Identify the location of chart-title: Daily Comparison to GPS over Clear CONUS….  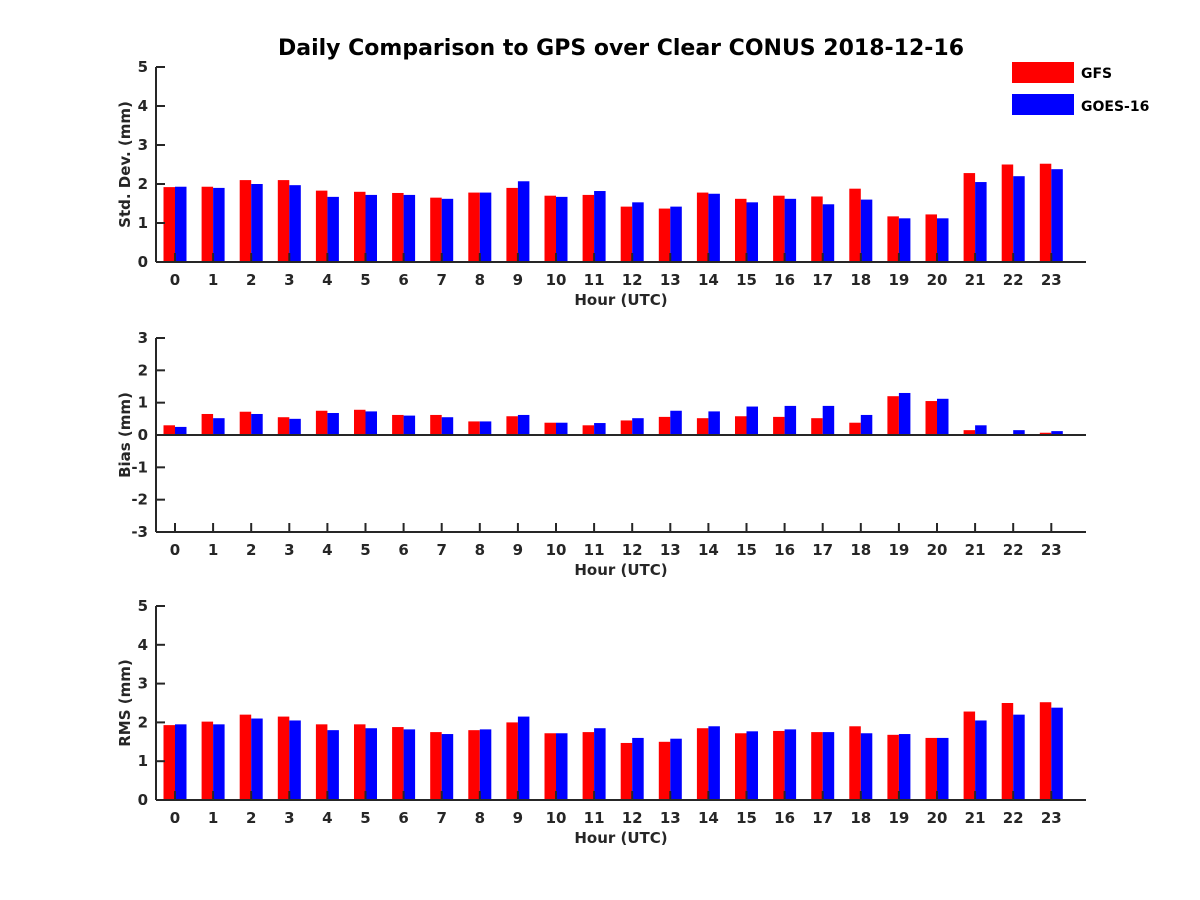
(621, 48).